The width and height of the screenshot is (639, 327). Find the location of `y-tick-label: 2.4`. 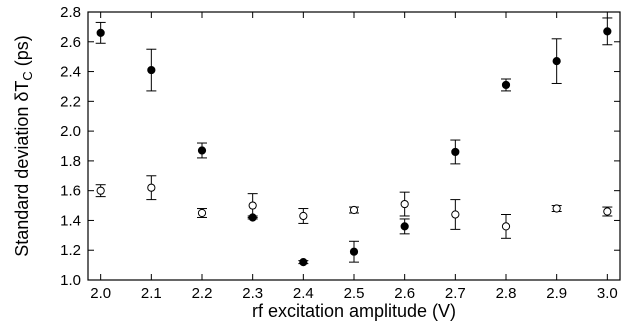

y-tick-label: 2.4 is located at coordinates (70, 72).